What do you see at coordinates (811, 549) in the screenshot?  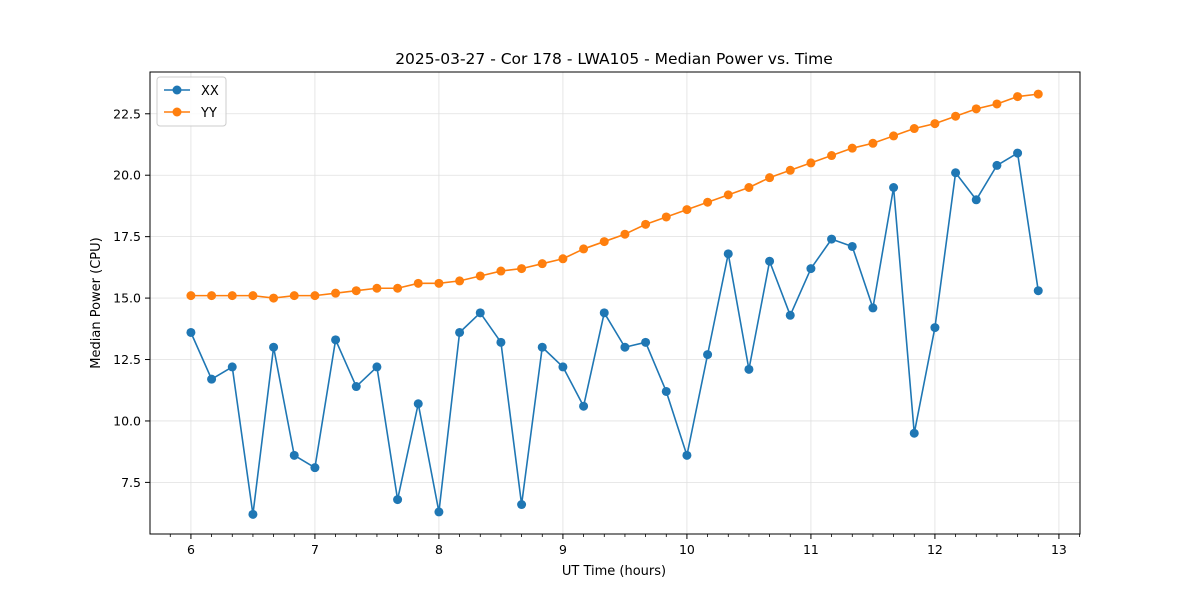 I see `x-tick-label: 11` at bounding box center [811, 549].